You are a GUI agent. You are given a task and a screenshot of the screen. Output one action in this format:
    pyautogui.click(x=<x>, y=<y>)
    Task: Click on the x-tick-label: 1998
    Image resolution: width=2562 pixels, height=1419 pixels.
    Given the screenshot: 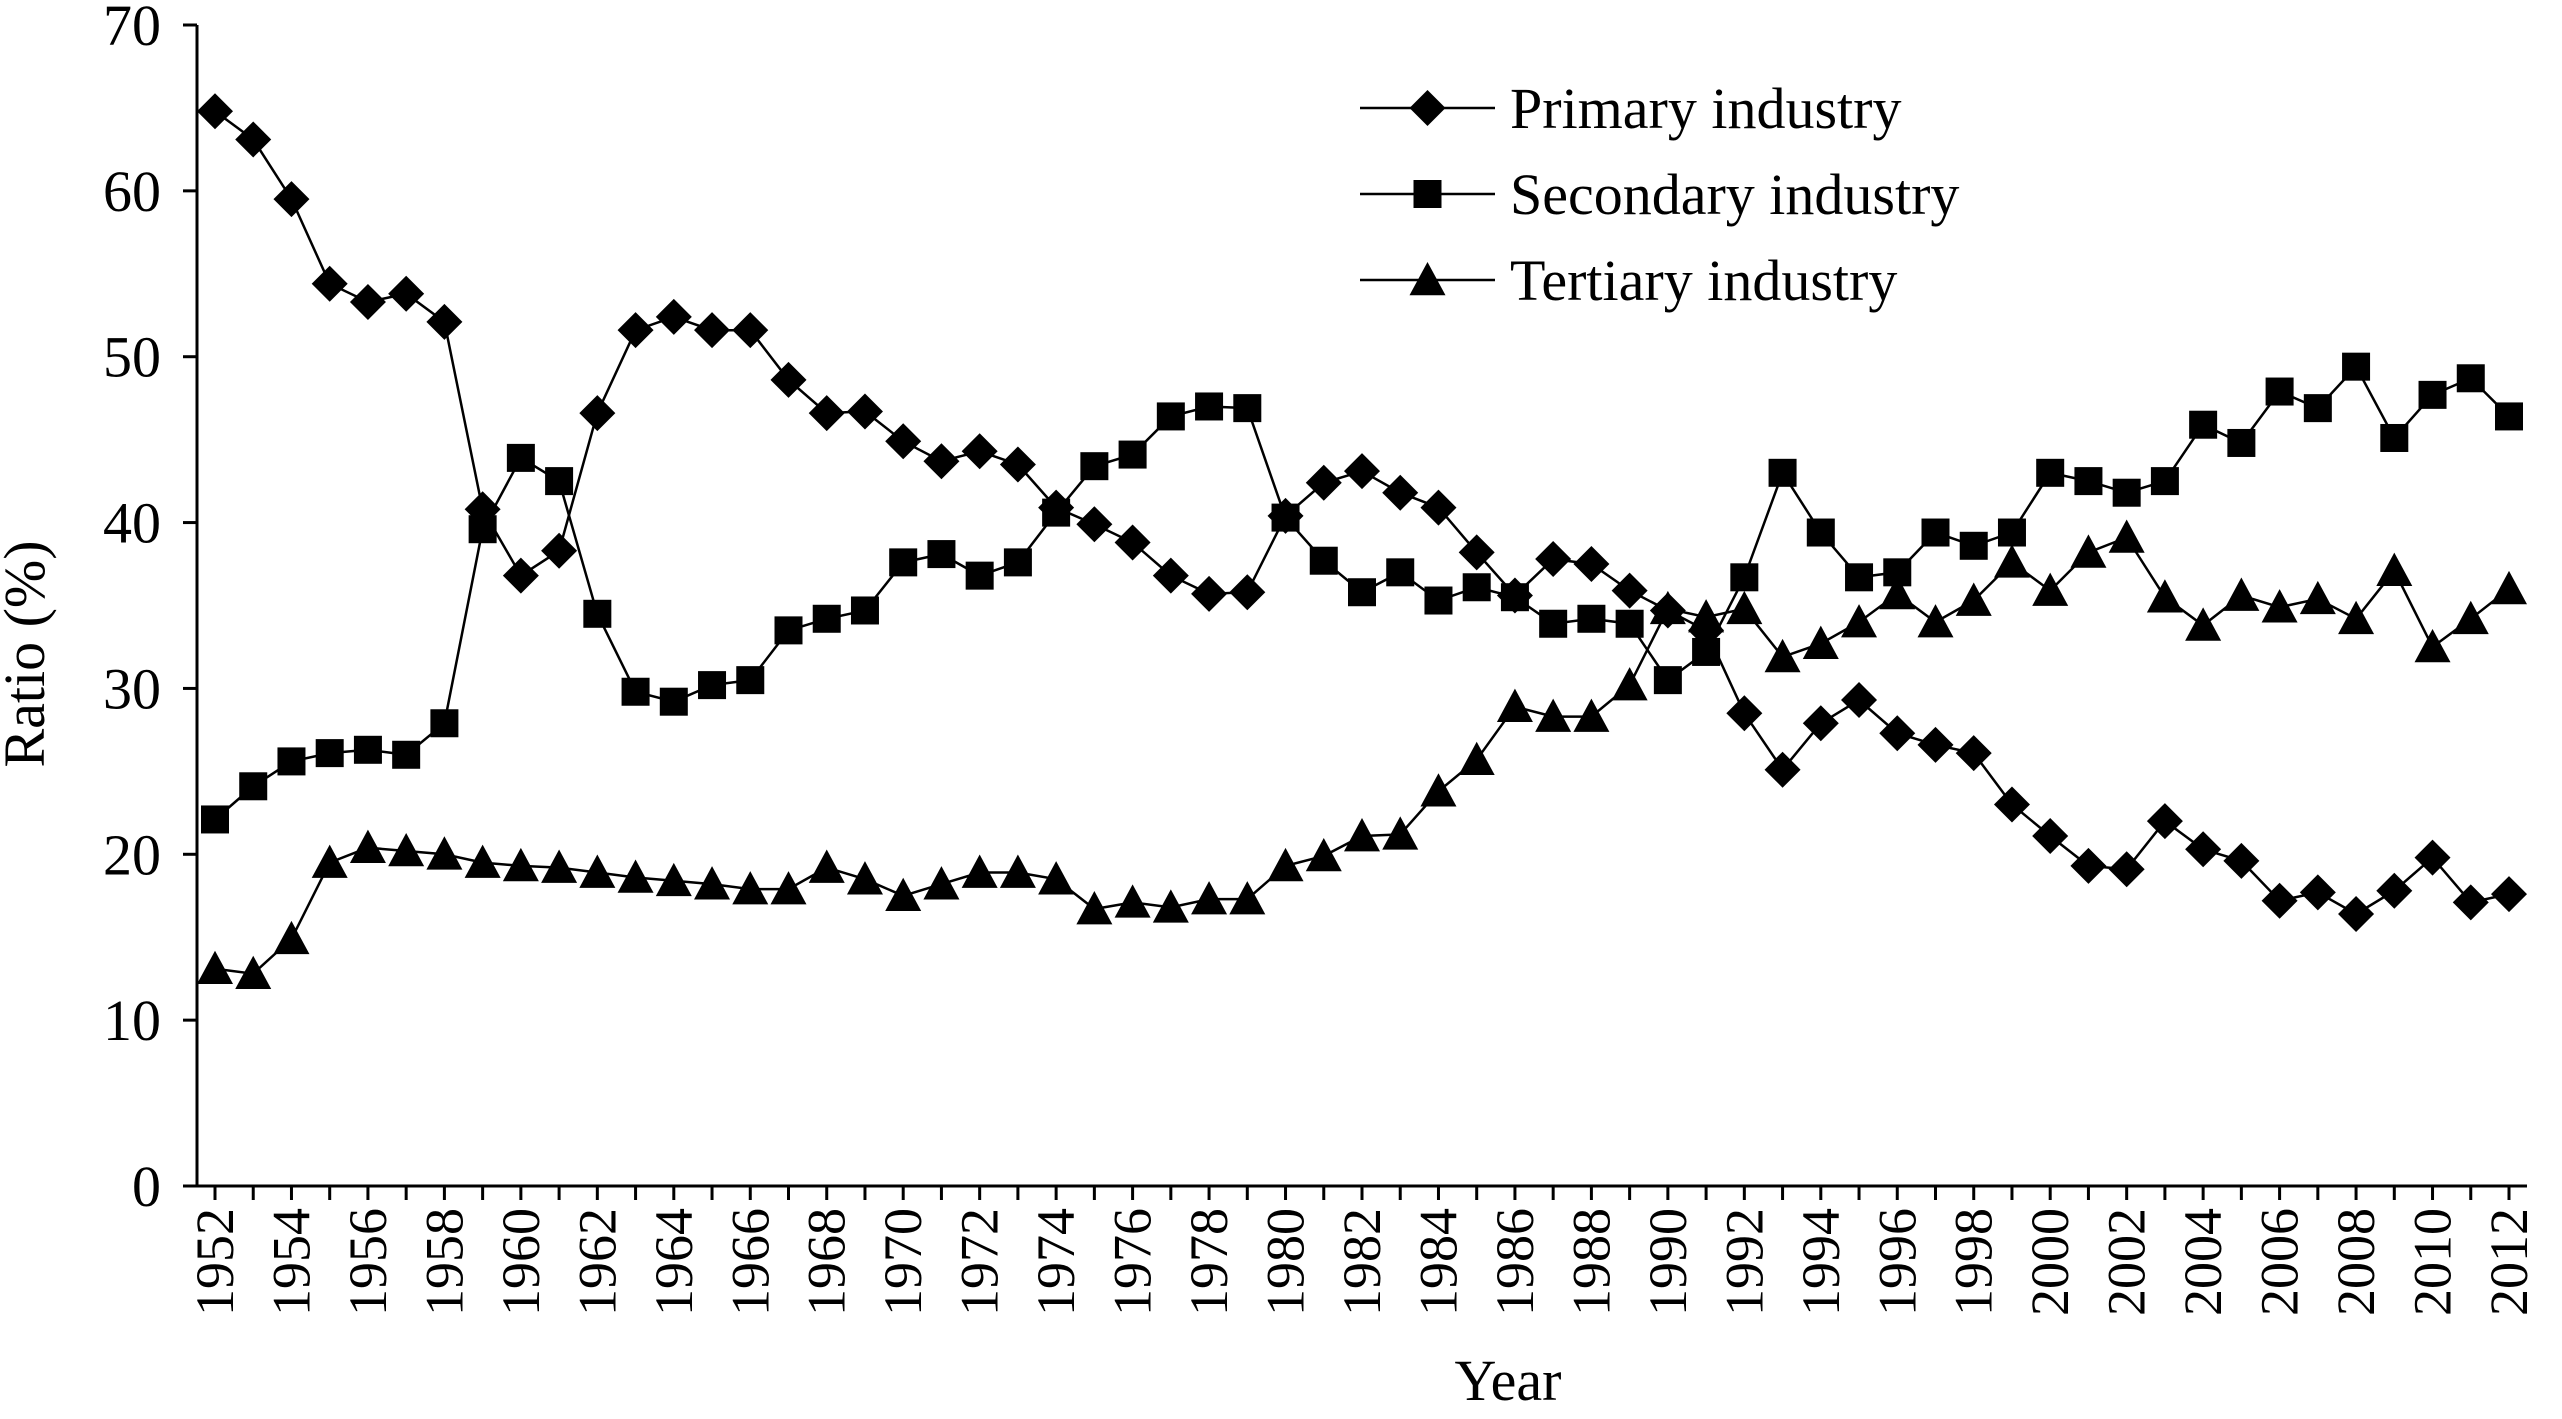 What is the action you would take?
    pyautogui.click(x=1974, y=1262)
    